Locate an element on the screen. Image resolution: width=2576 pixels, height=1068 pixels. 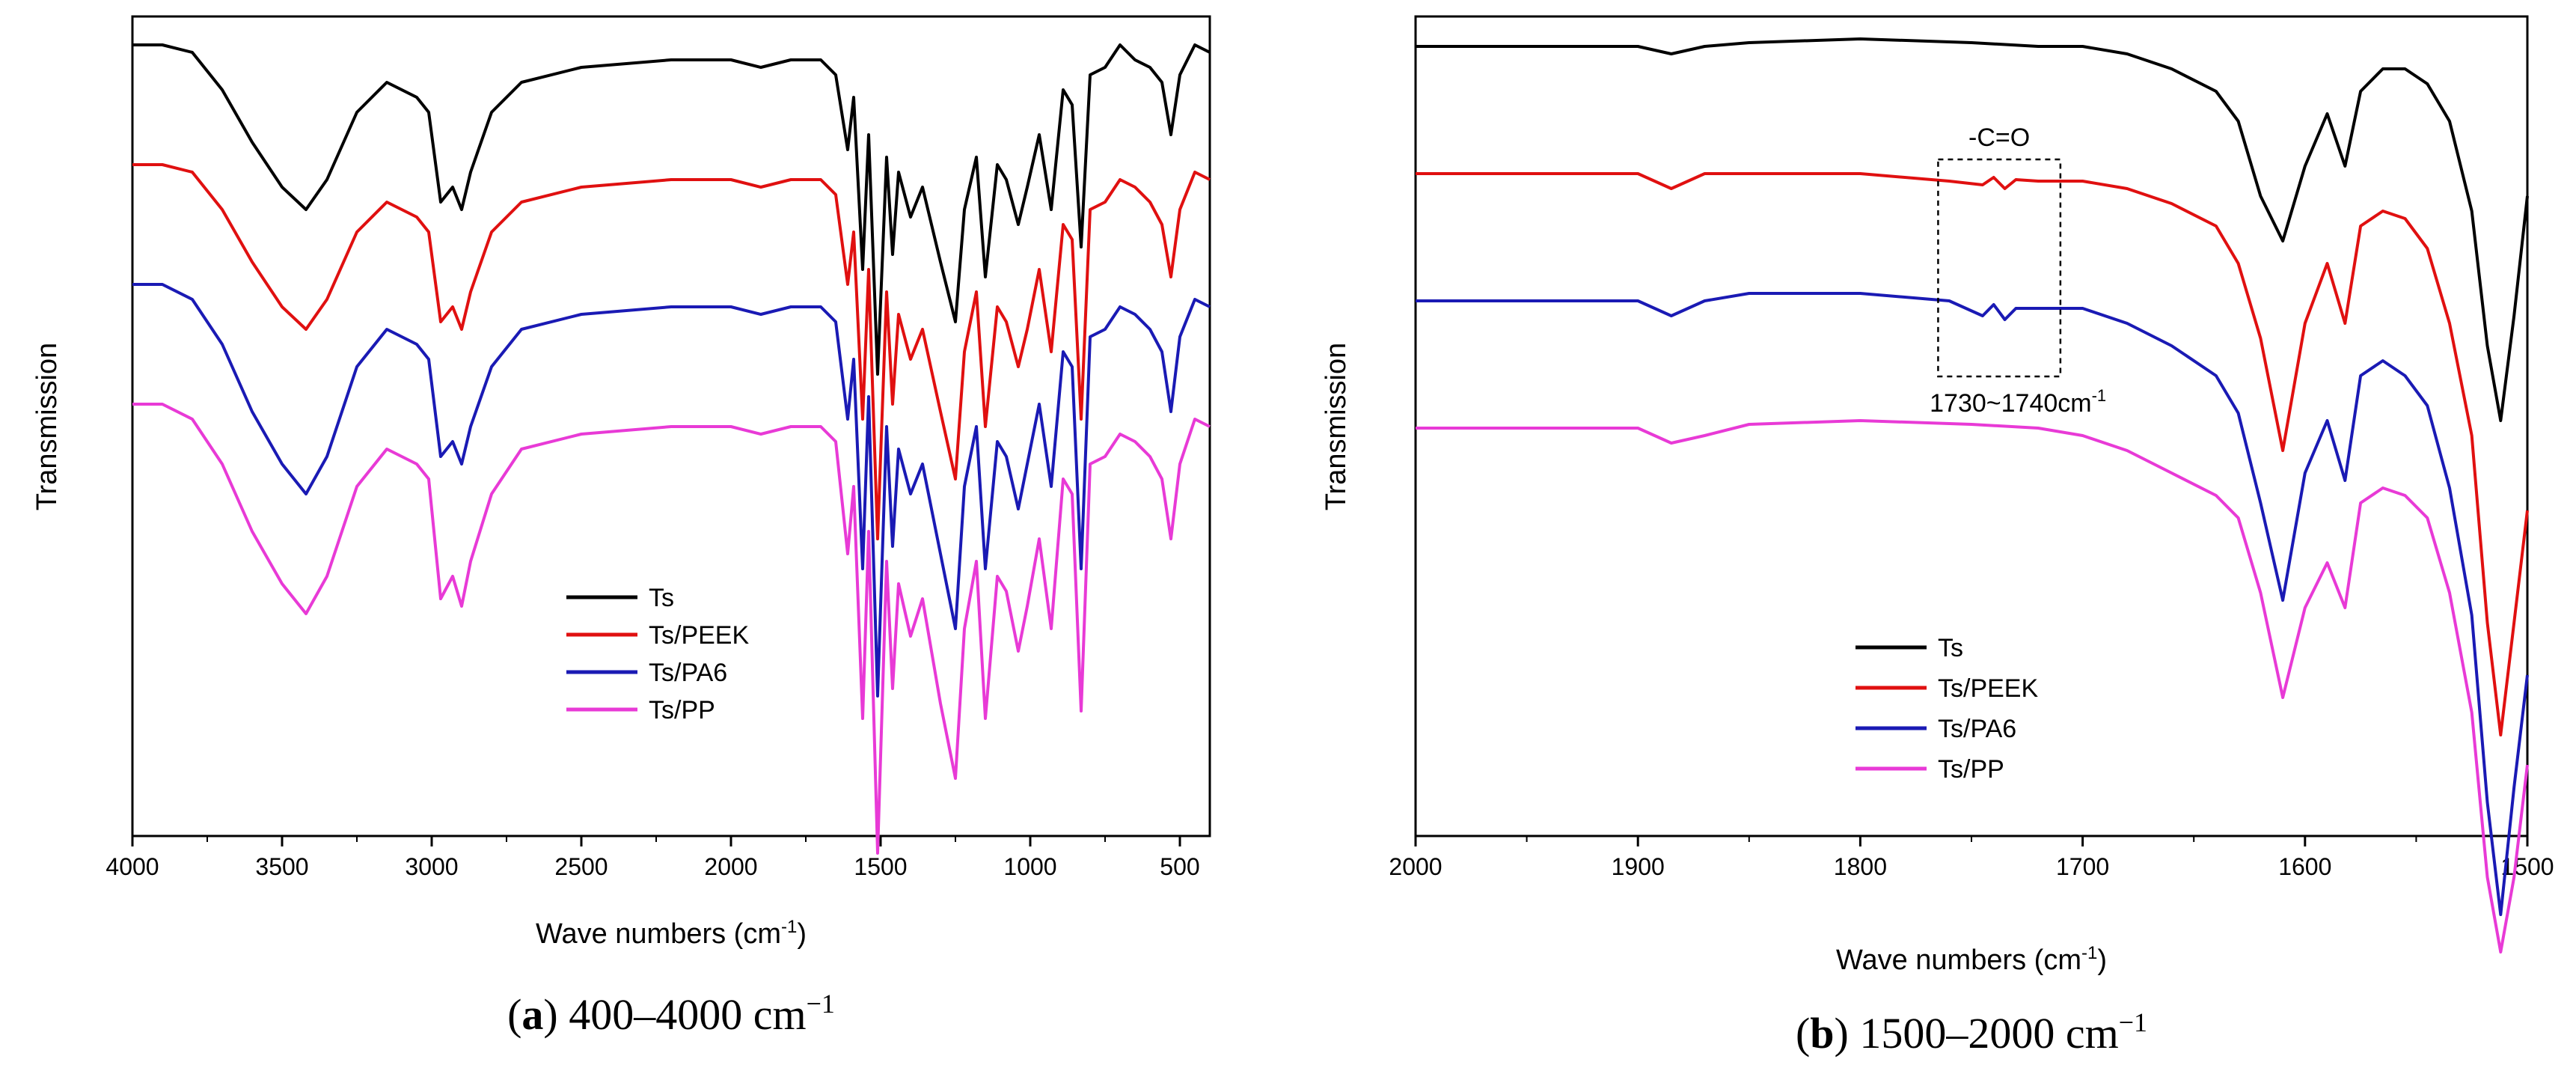
panel-a-x-axis-label: Wave numbers (cm-1) is located at coordinates (671, 933).